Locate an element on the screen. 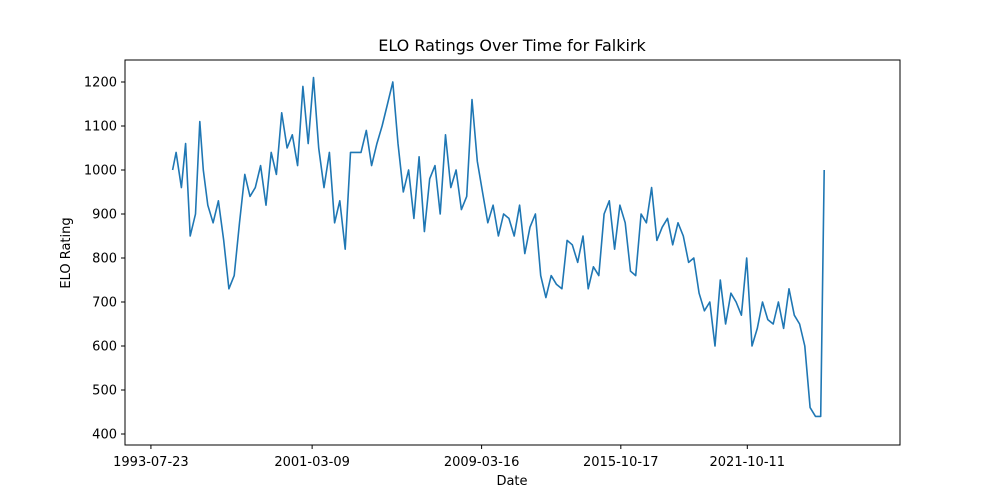 The width and height of the screenshot is (1000, 500). y-axis-label: ELO Rating is located at coordinates (66, 252).